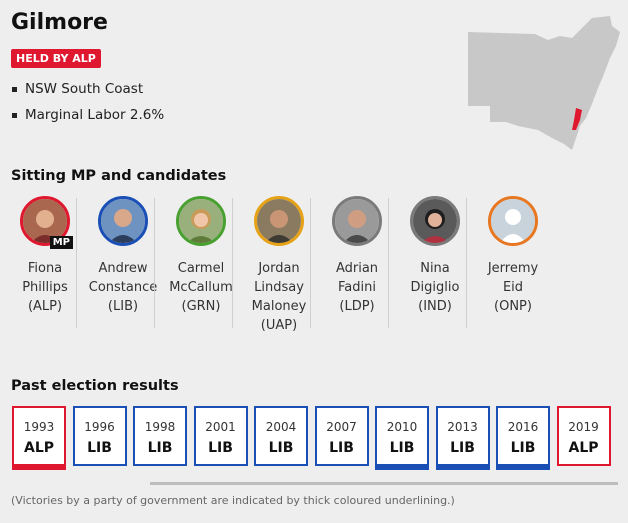 The height and width of the screenshot is (523, 628). I want to click on seat-title: Gilmore, so click(59, 22).